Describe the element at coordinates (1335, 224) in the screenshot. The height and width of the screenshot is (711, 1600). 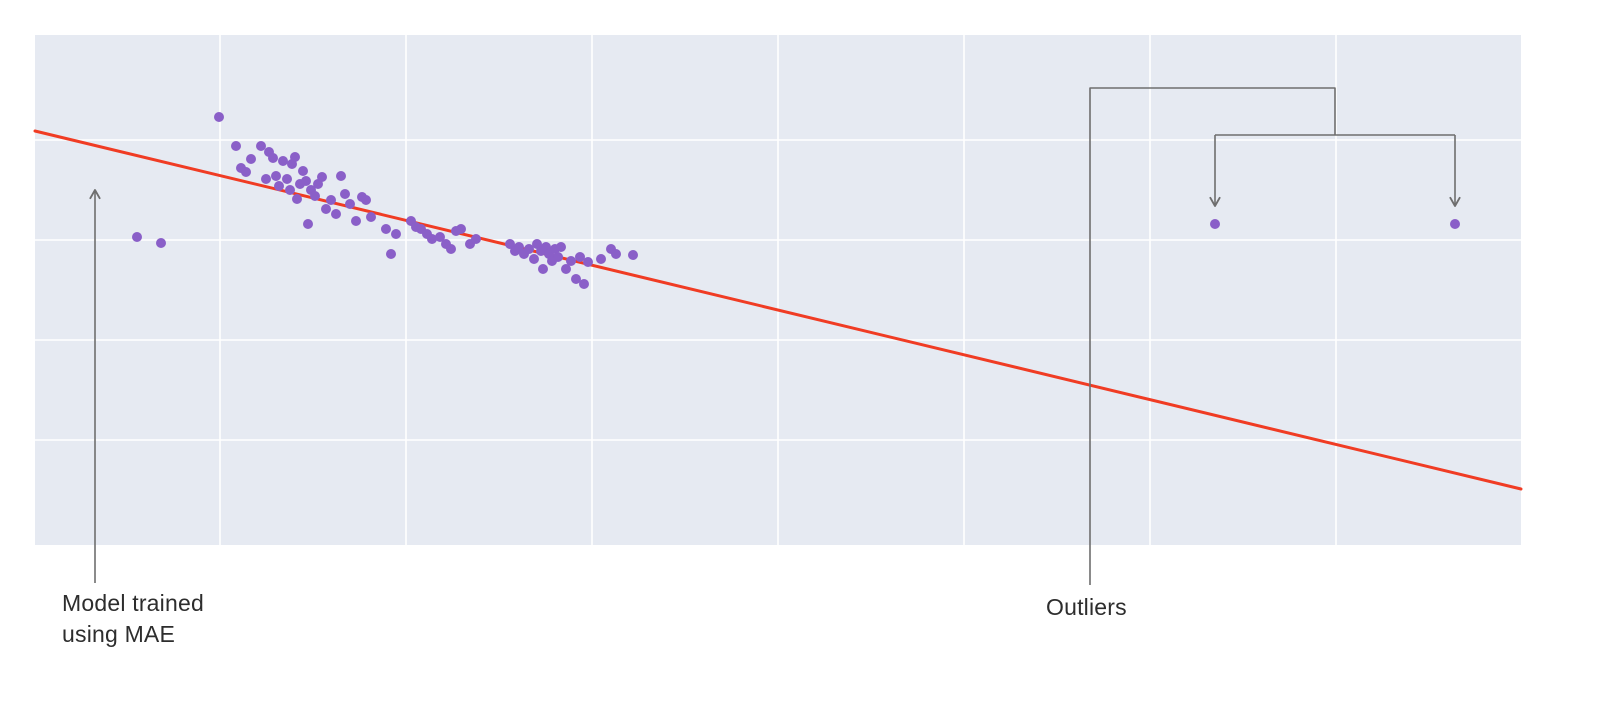
I see `outlier-points` at that location.